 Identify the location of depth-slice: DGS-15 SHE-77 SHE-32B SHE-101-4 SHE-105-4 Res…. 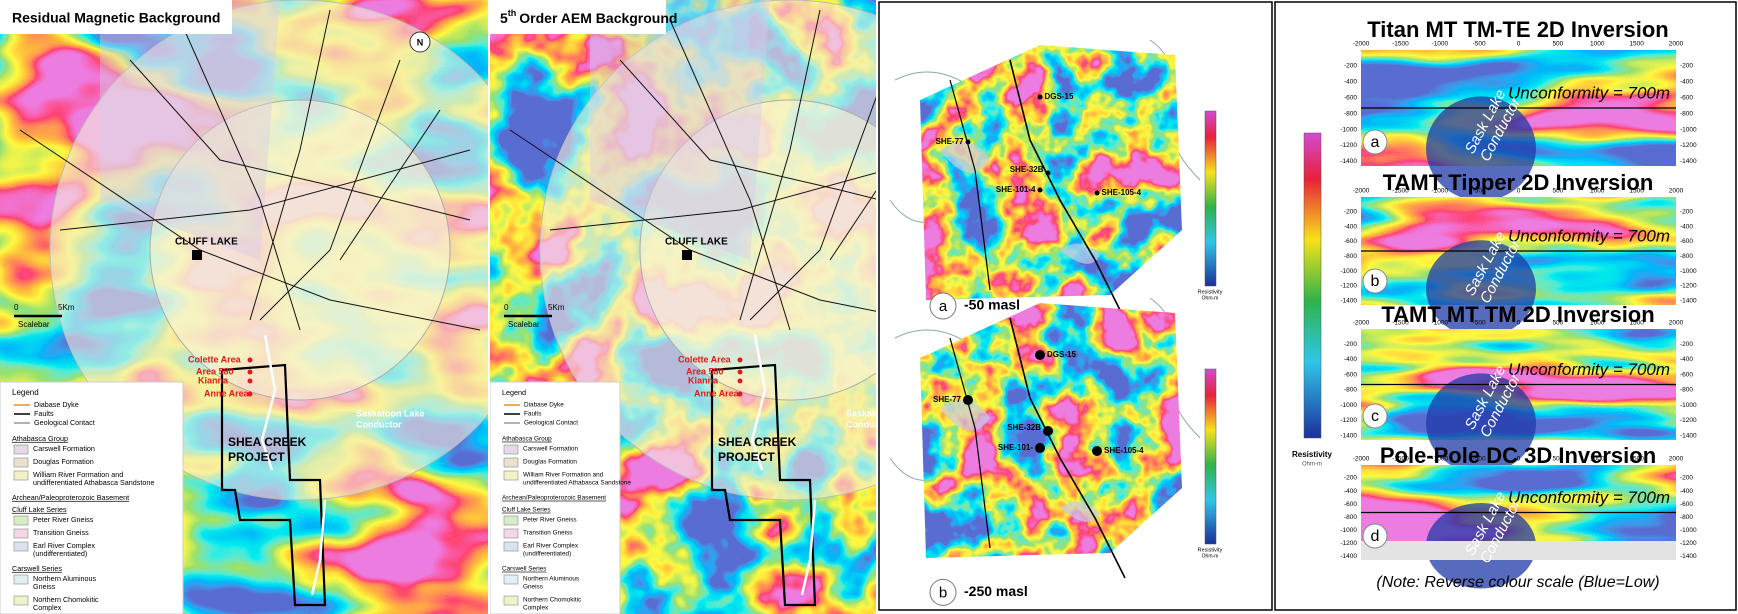
(1056, 180).